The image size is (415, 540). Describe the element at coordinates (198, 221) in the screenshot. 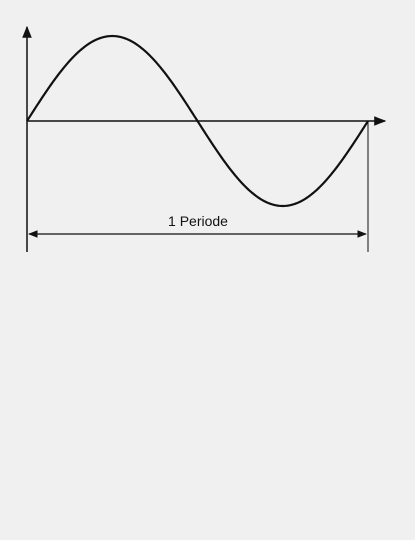

I see `period-label: 1 Periode` at that location.